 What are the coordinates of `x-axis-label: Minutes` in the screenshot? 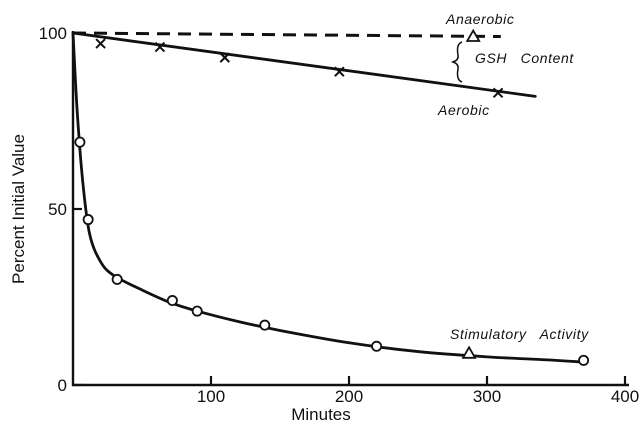 It's located at (321, 414).